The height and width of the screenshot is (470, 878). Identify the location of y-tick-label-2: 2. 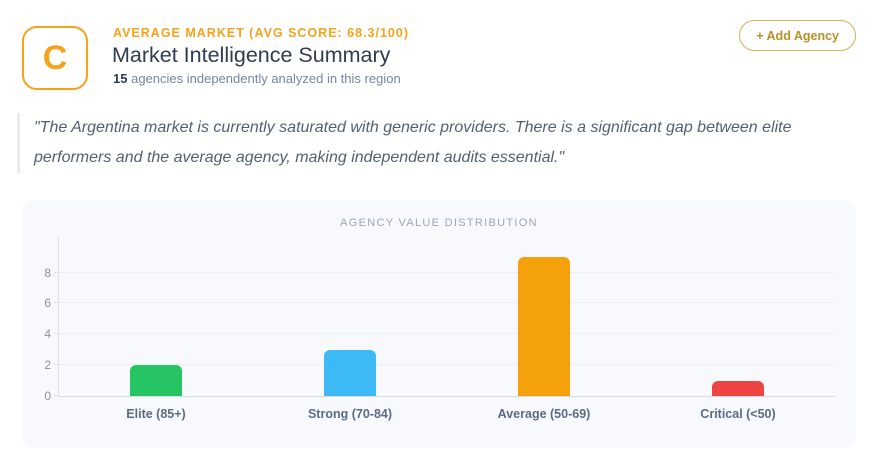
(47, 365).